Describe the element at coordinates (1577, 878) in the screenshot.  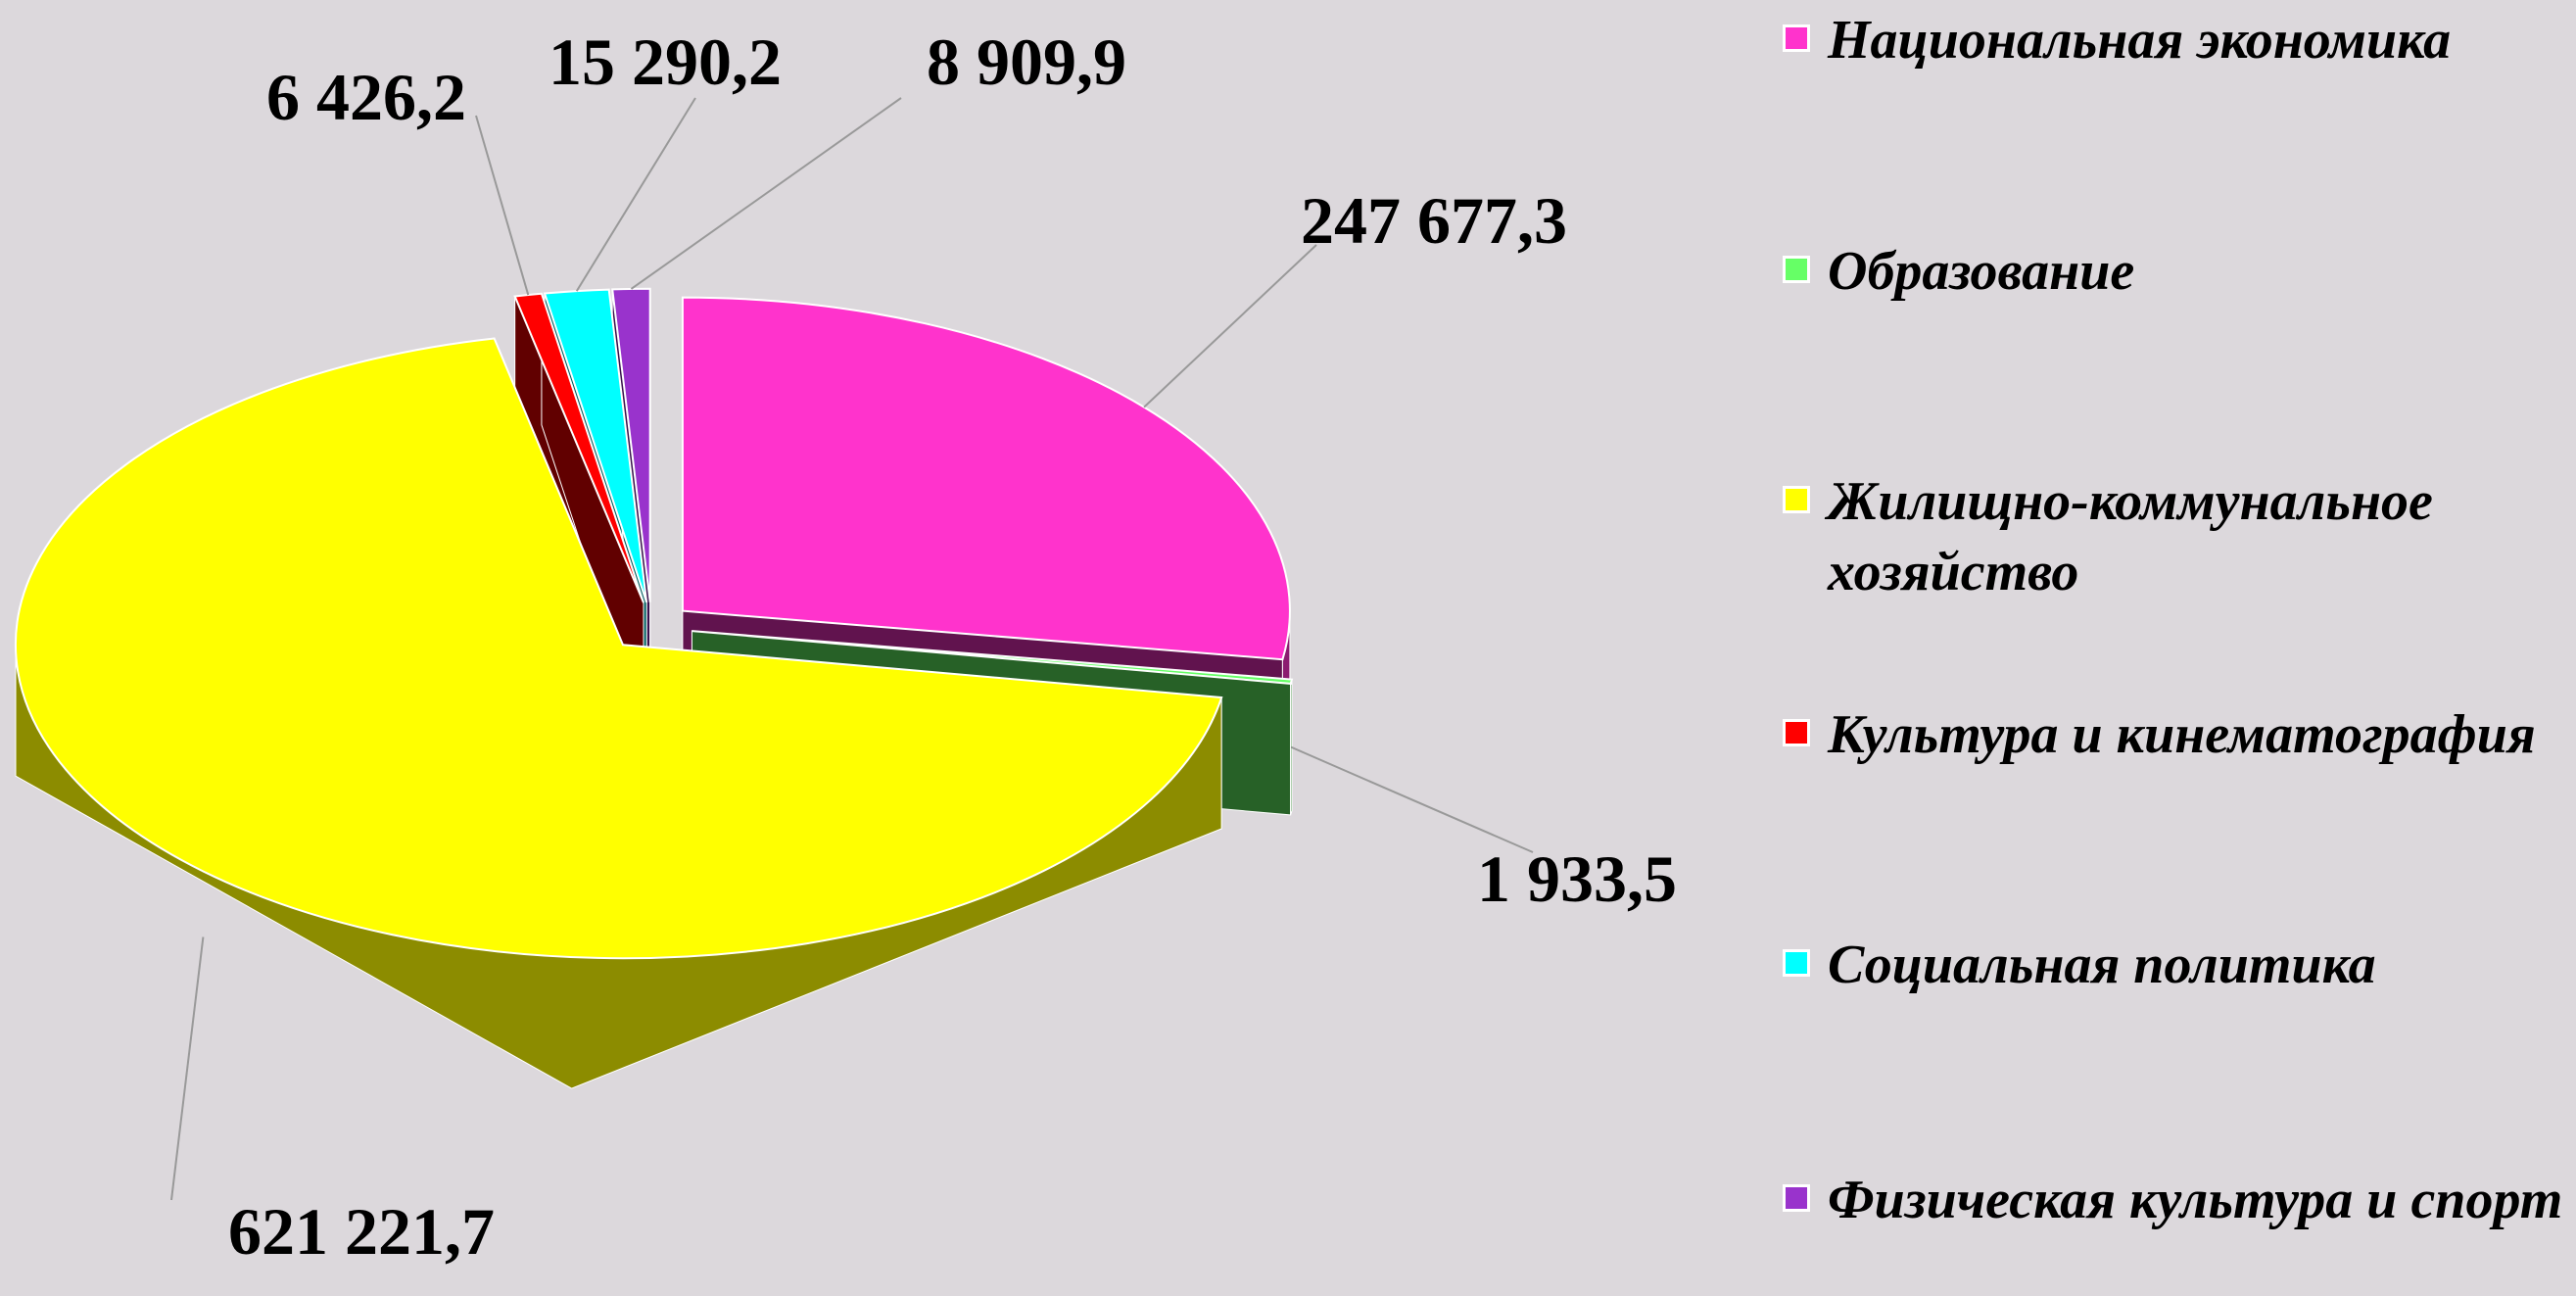
I see `data-label: 1 933,5` at that location.